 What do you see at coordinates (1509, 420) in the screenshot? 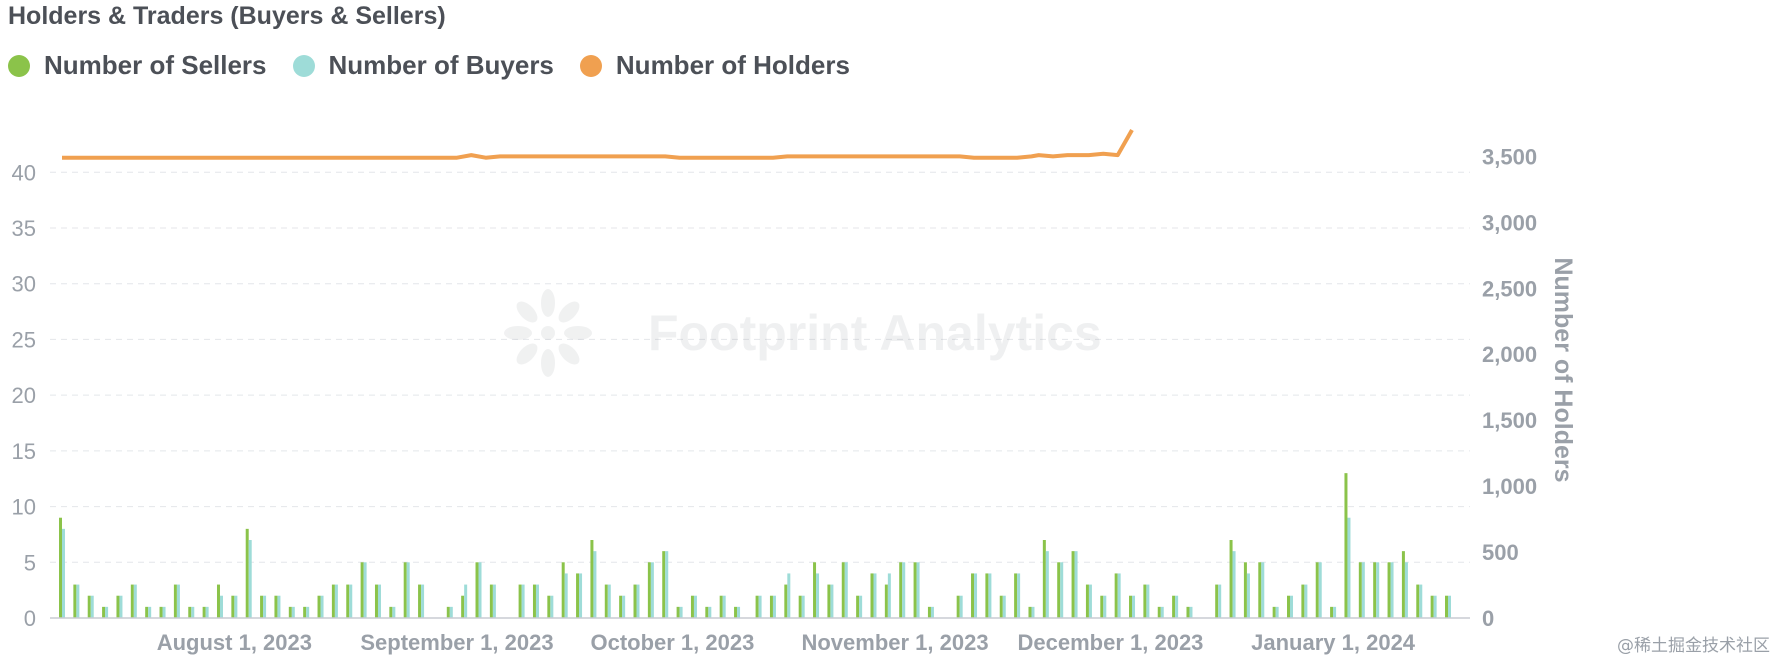
I see `y-right-tick-label: 1,500` at bounding box center [1509, 420].